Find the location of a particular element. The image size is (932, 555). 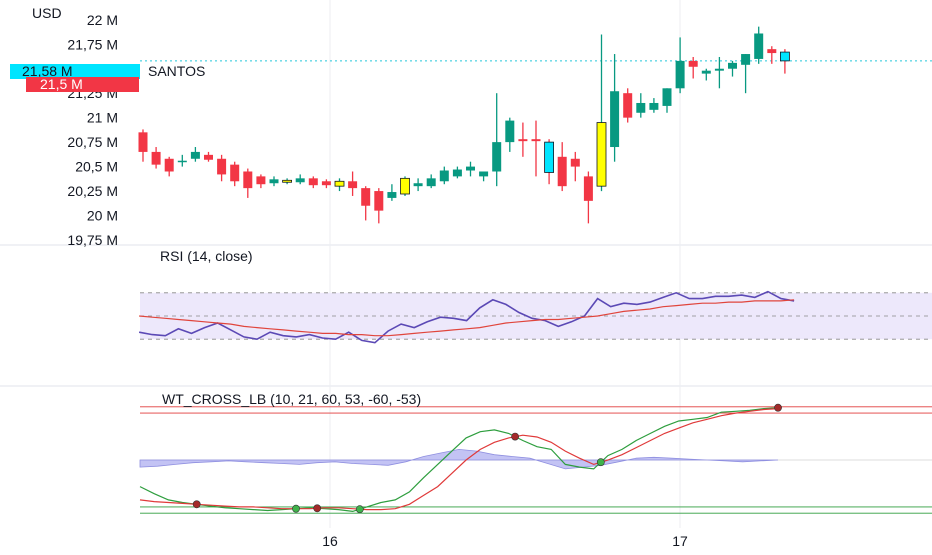

price-tick-label: 22 M is located at coordinates (102, 20).